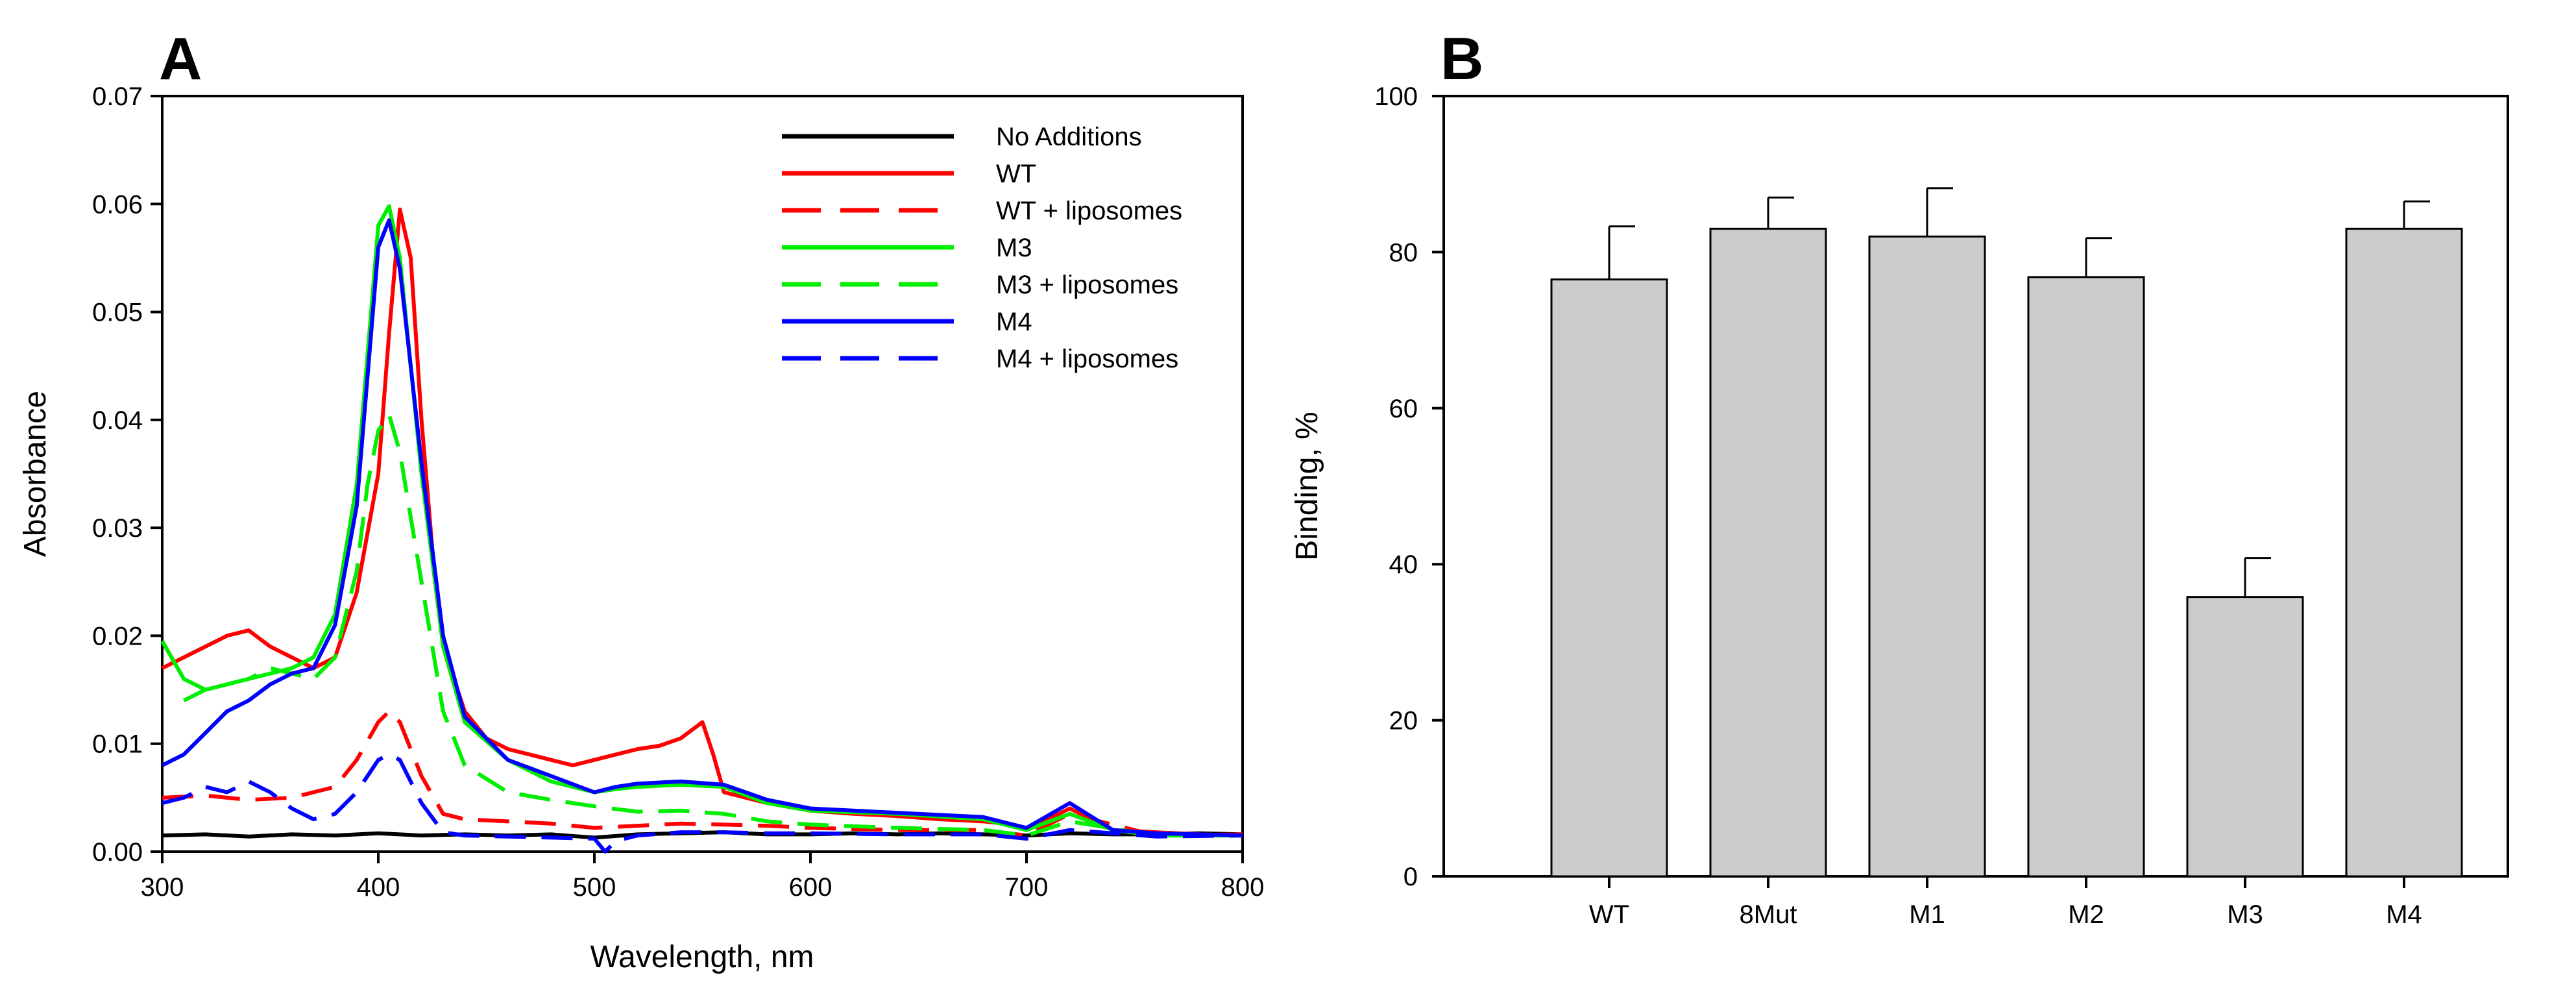 The width and height of the screenshot is (2576, 999). What do you see at coordinates (702, 957) in the screenshot?
I see `chart-a-x-axis-title: Wavelength, nm` at bounding box center [702, 957].